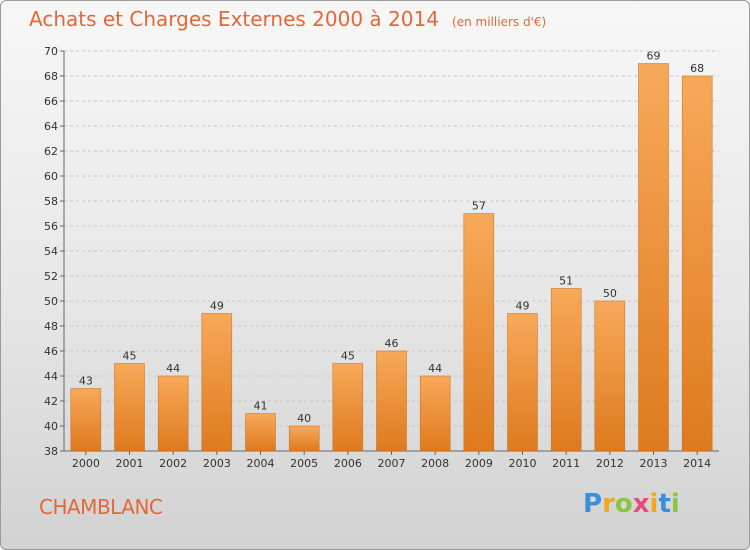 This screenshot has height=550, width=750. What do you see at coordinates (51, 326) in the screenshot?
I see `y-tick-label: 48` at bounding box center [51, 326].